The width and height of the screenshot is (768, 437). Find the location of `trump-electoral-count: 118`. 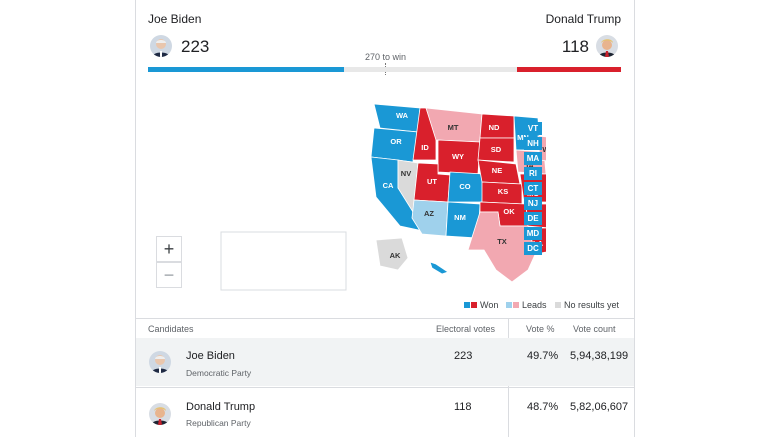

trump-electoral-count: 118 is located at coordinates (575, 46).